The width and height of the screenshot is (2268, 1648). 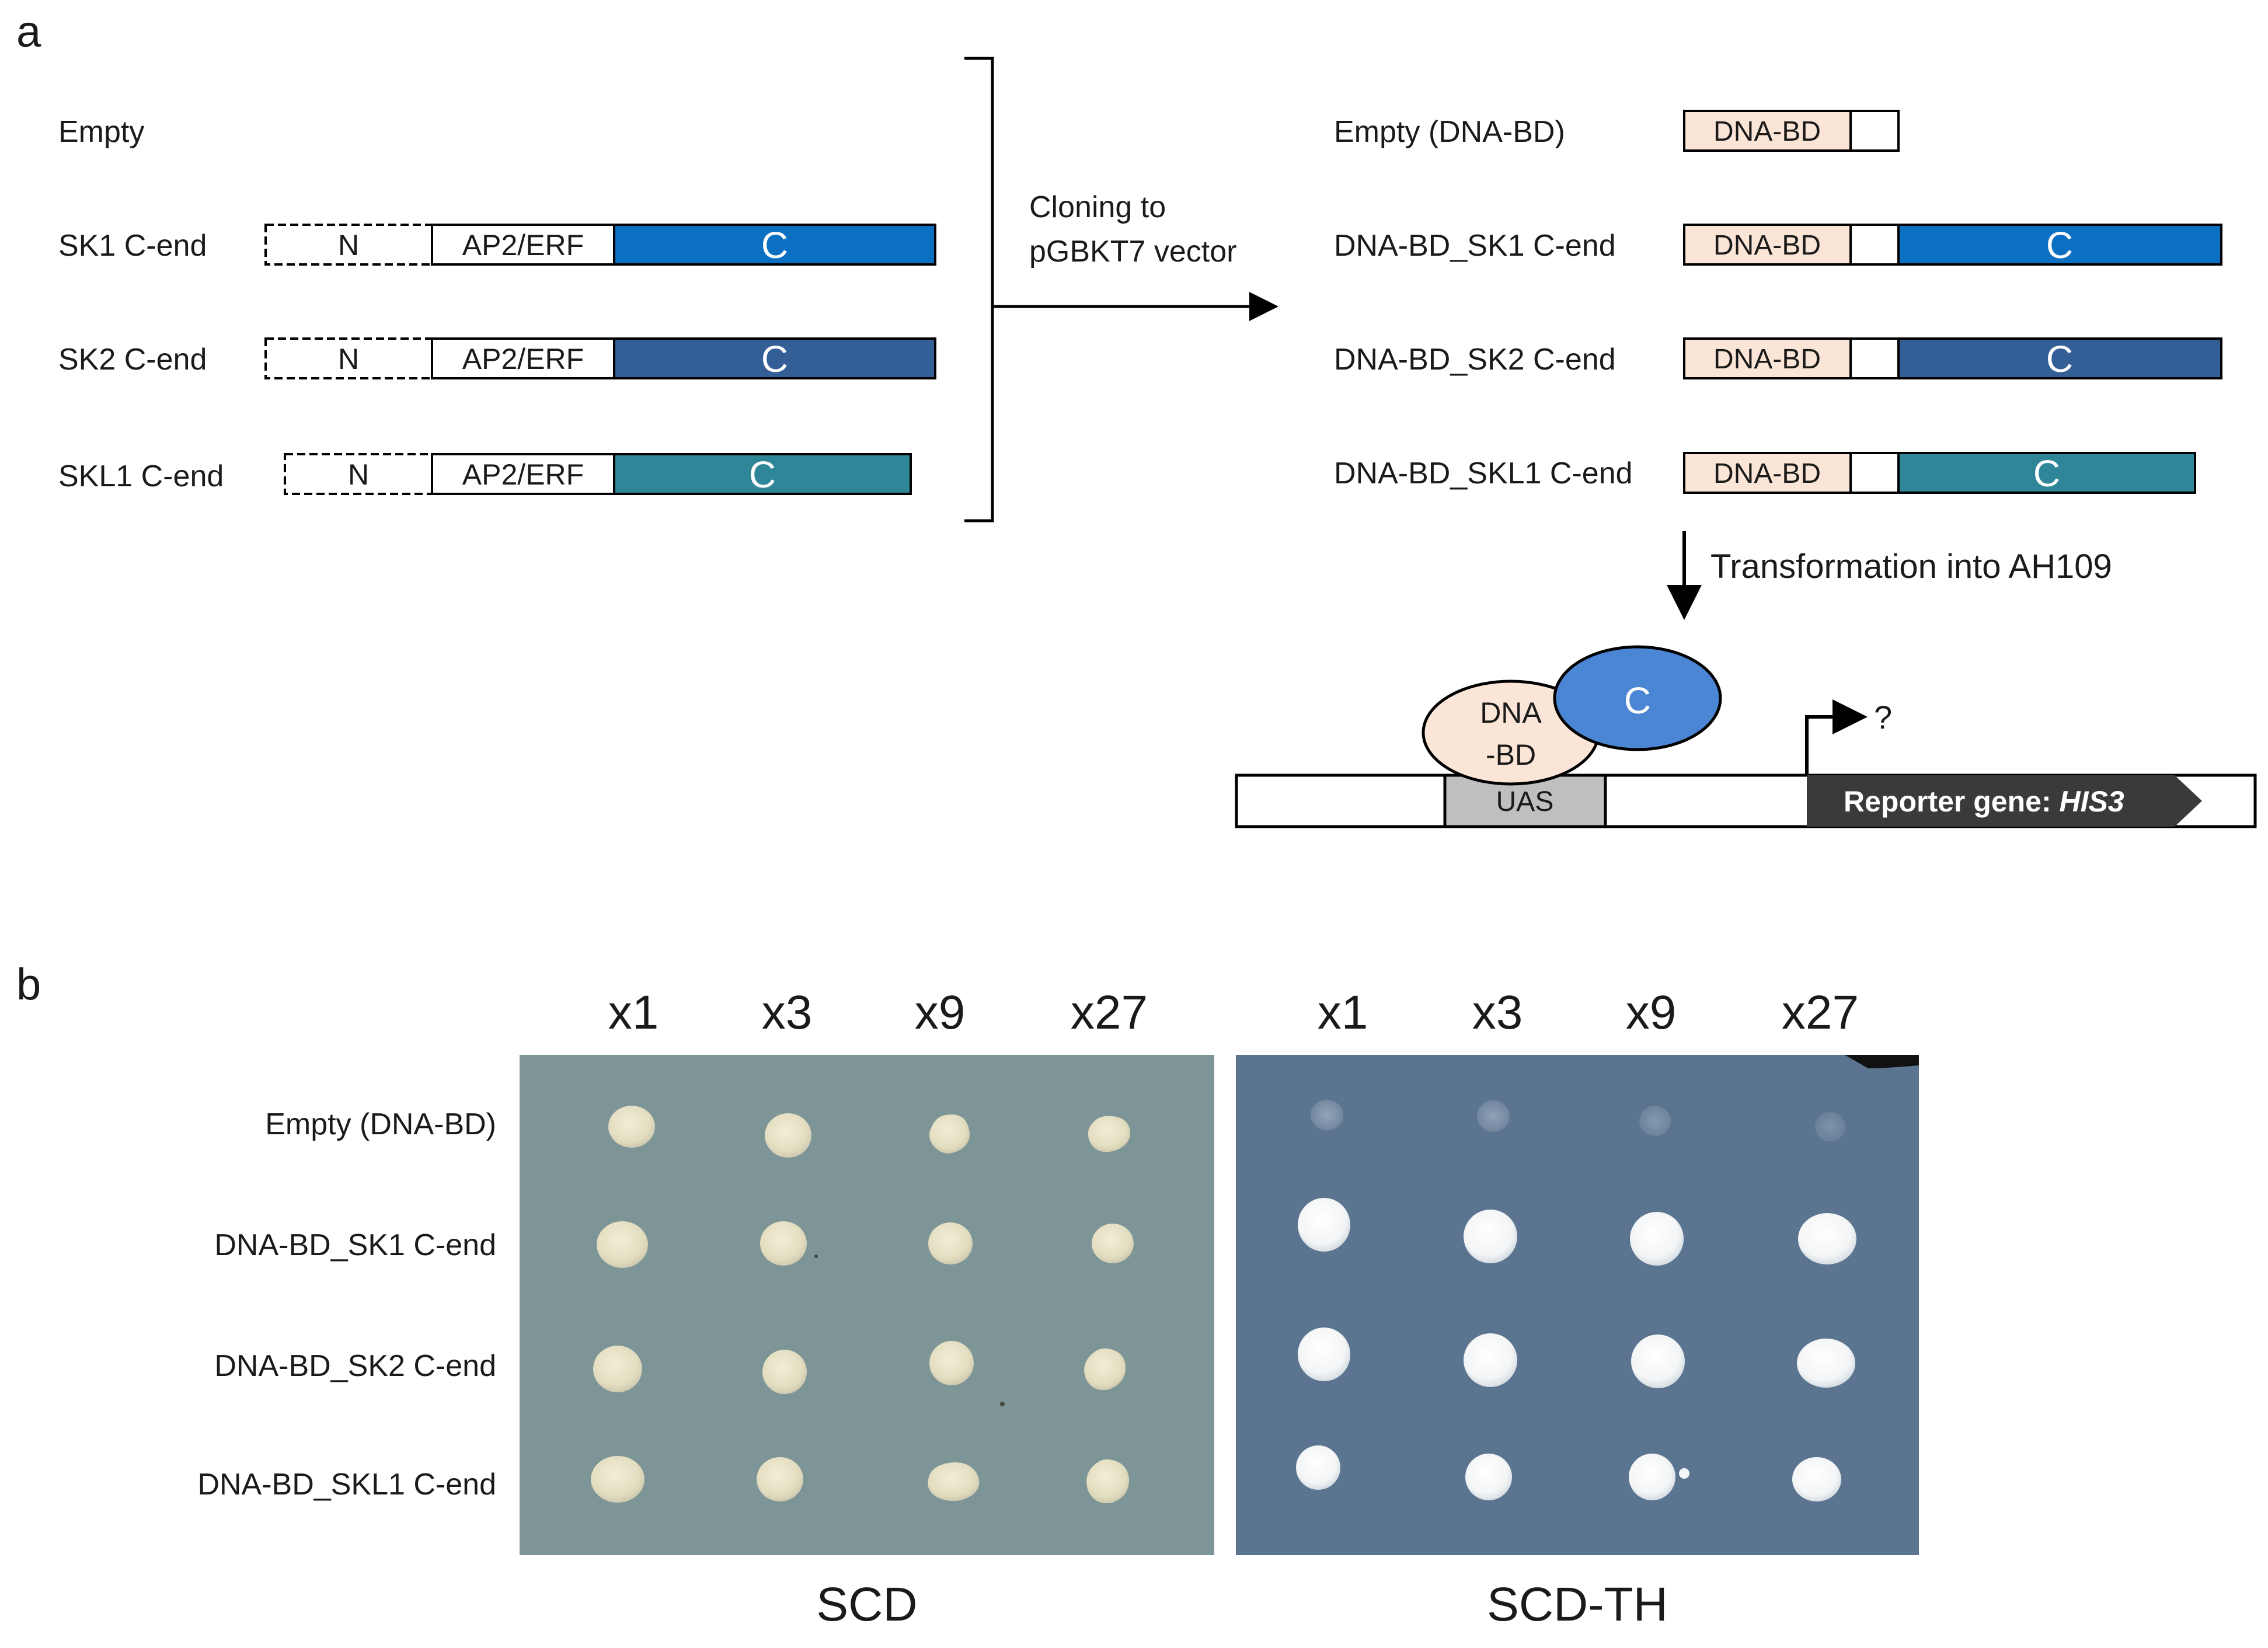 I want to click on reporter-mechanism: UAS Reporter gene: HIS3 ? DNA -BD C, so click(x=1746, y=736).